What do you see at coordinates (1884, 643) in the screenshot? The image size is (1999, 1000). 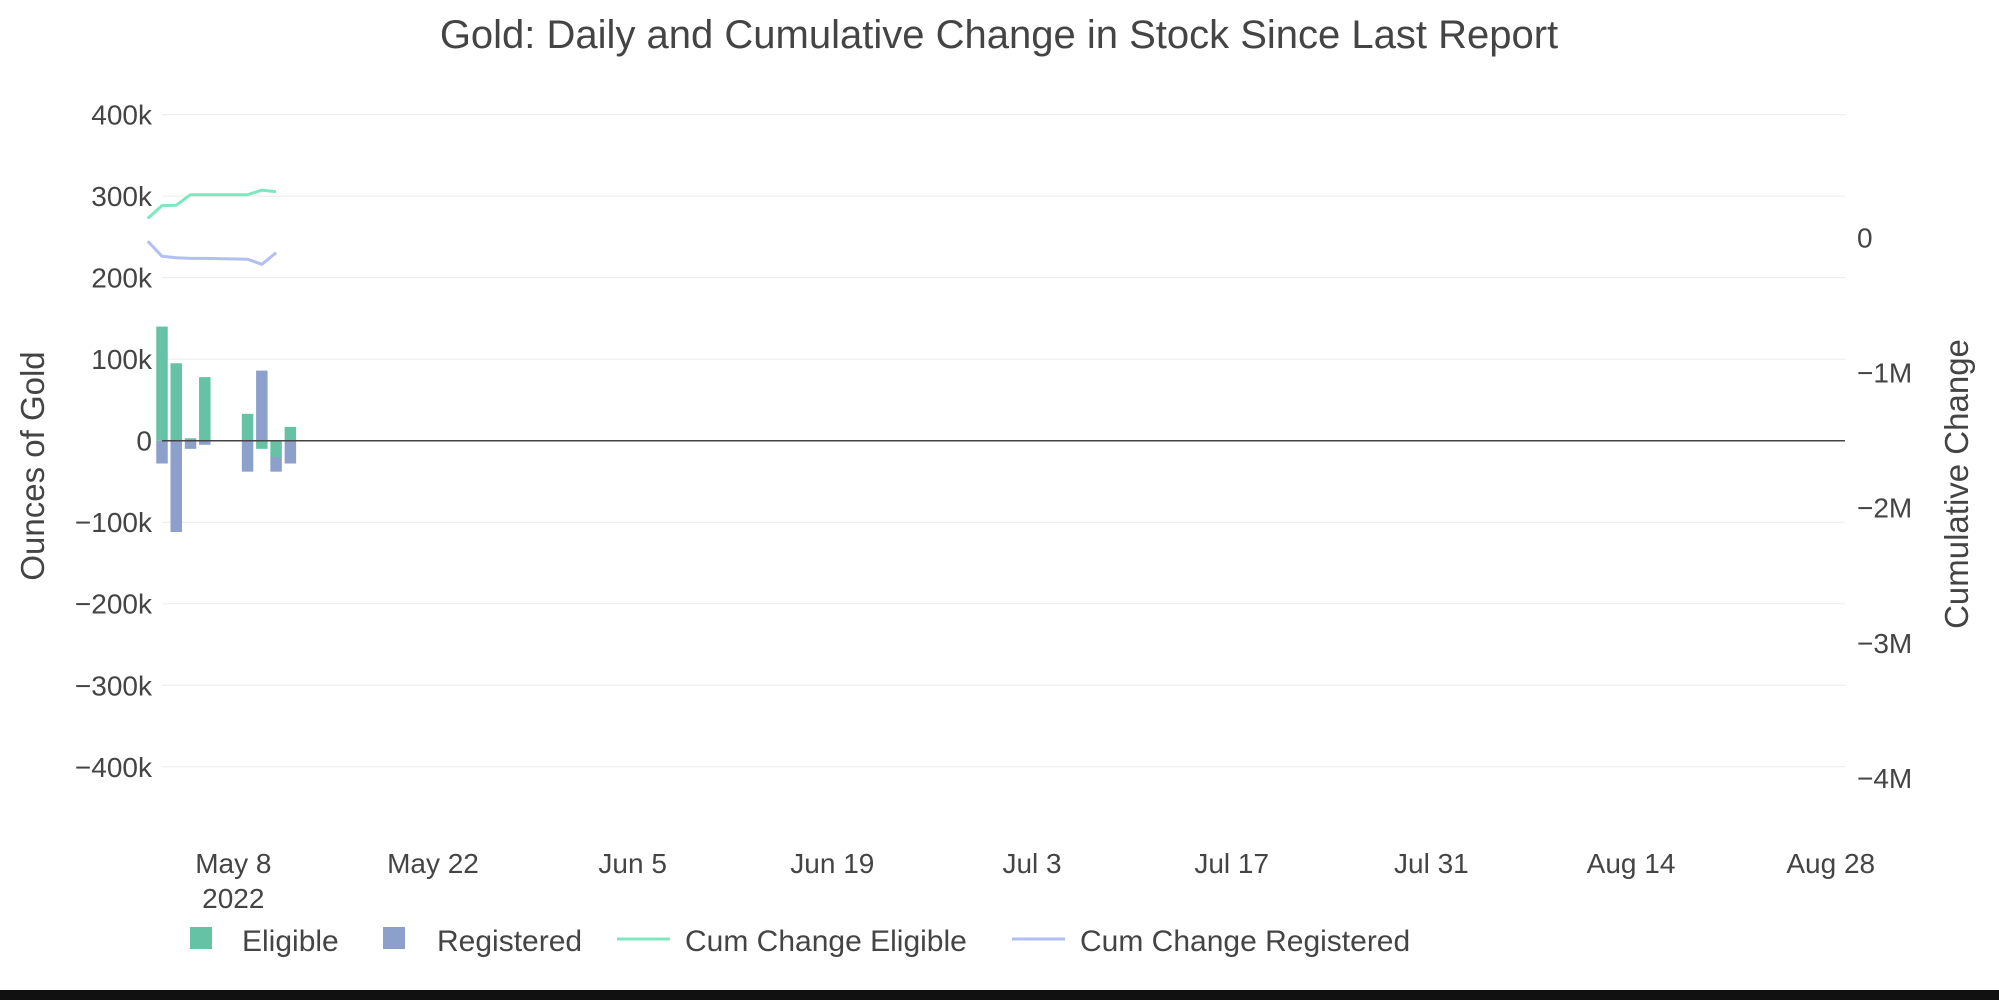 I see `y-right-tick-label: −3M` at bounding box center [1884, 643].